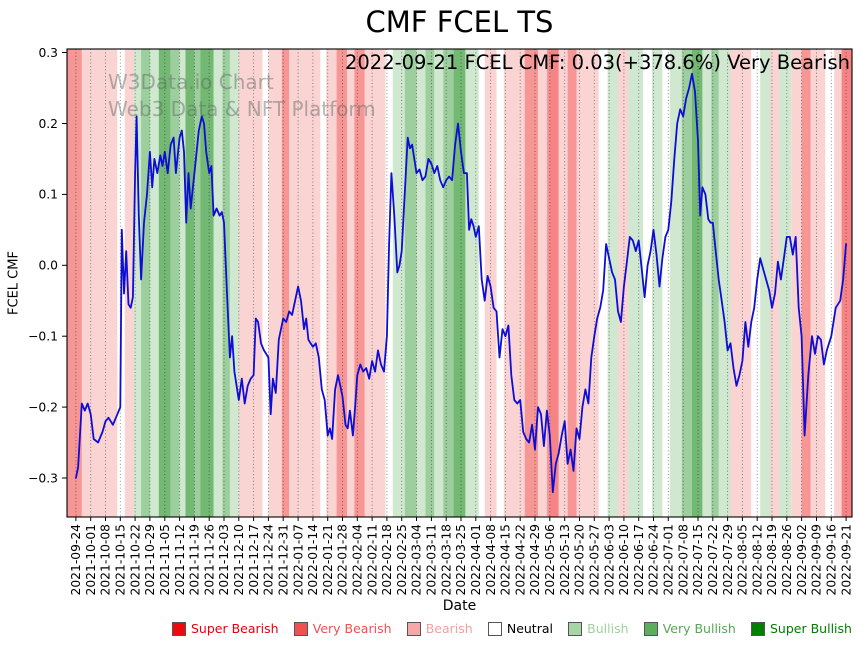 Image resolution: width=867 pixels, height=646 pixels. Describe the element at coordinates (575, 628) in the screenshot. I see `legend-swatch-bullish` at that location.